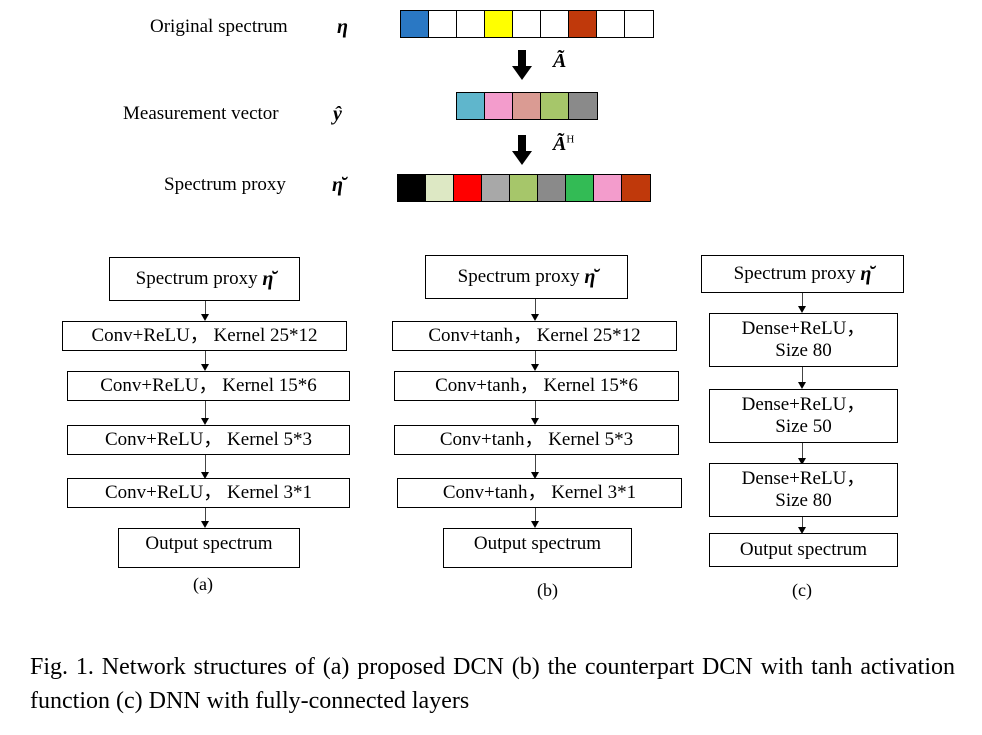 The image size is (982, 735). I want to click on measurement-vector-strip, so click(527, 106).